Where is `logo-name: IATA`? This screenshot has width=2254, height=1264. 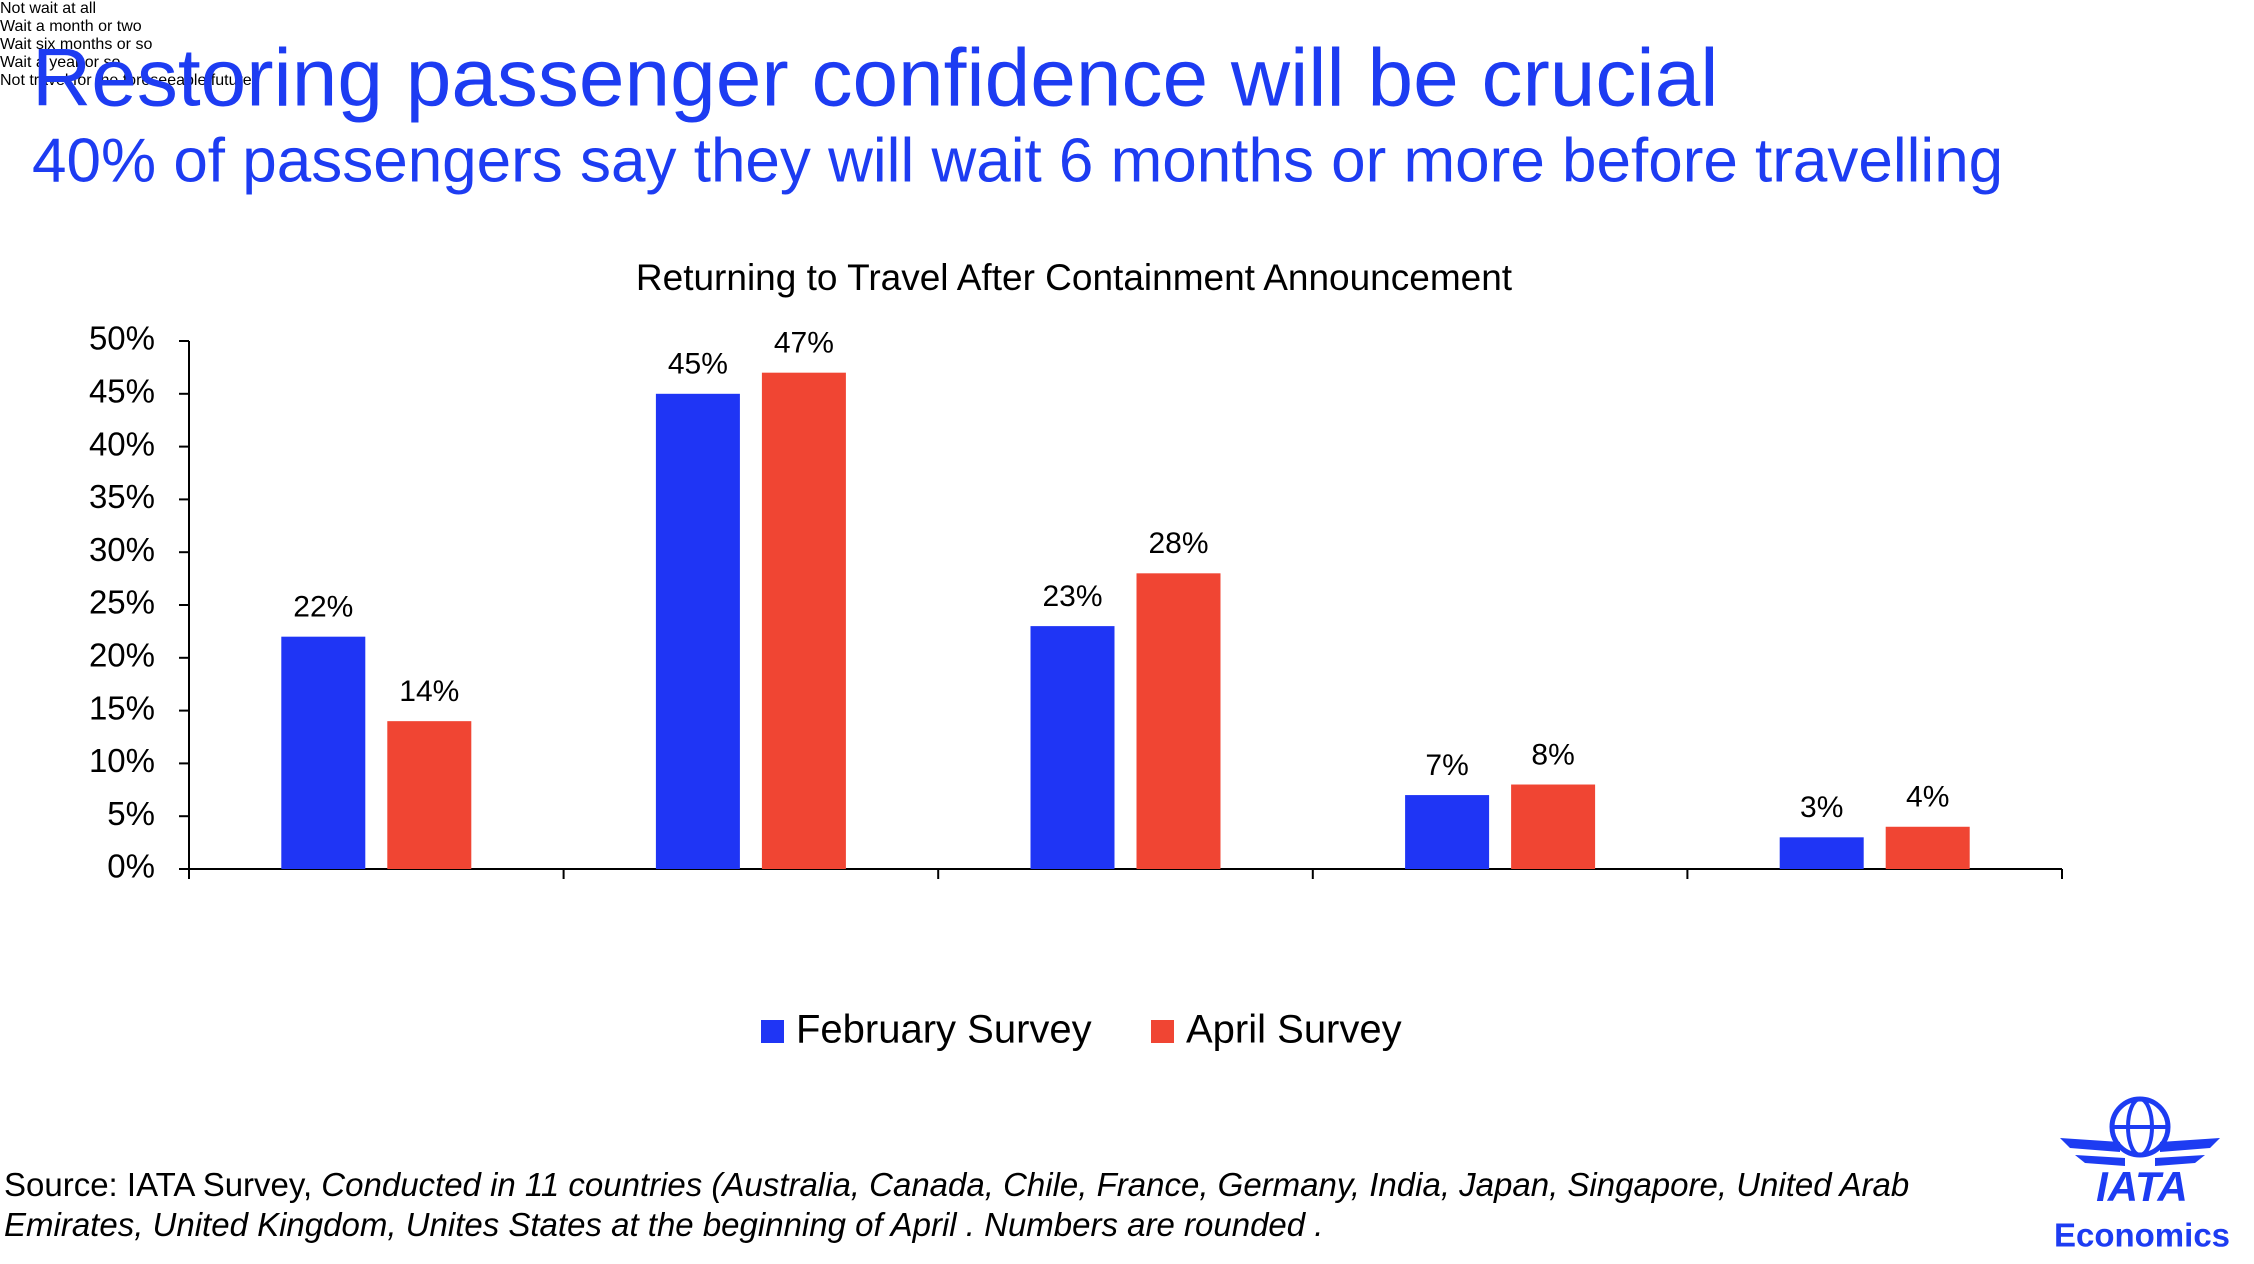 logo-name: IATA is located at coordinates (2142, 1186).